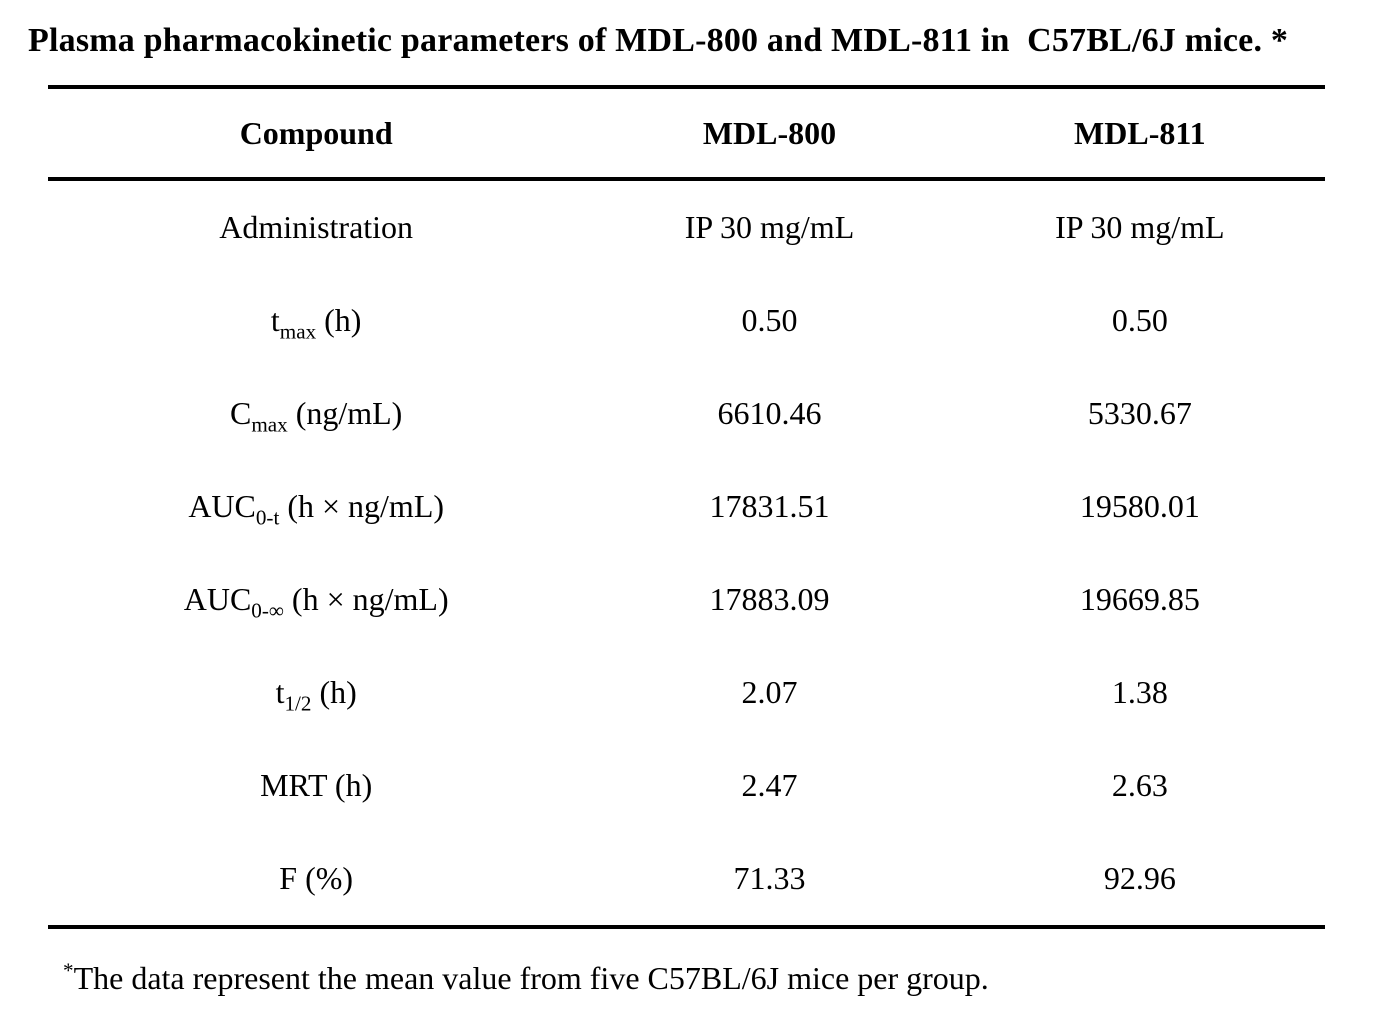 Image resolution: width=1374 pixels, height=1017 pixels. What do you see at coordinates (769, 692) in the screenshot?
I see `value-mdl800: 2.07` at bounding box center [769, 692].